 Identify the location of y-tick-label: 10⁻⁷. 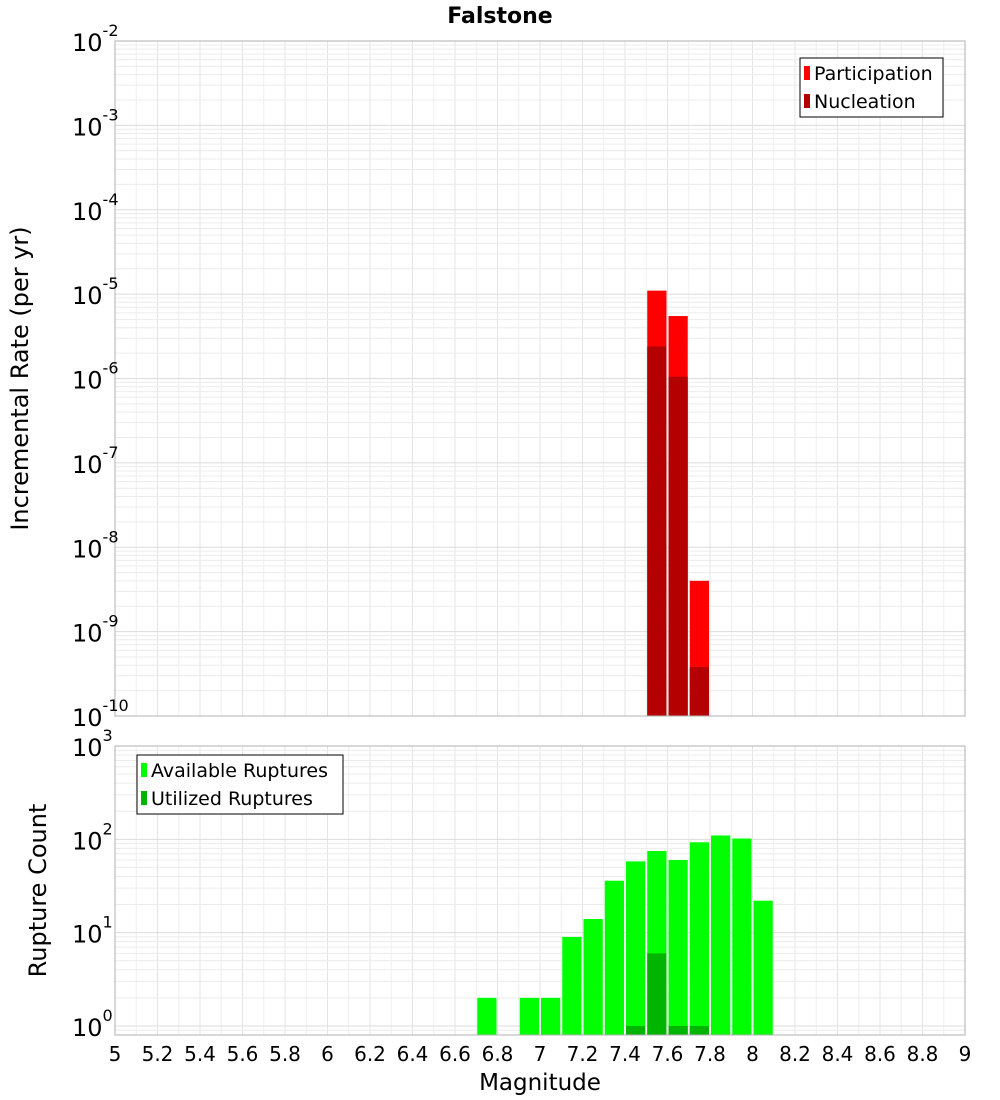
(95, 461).